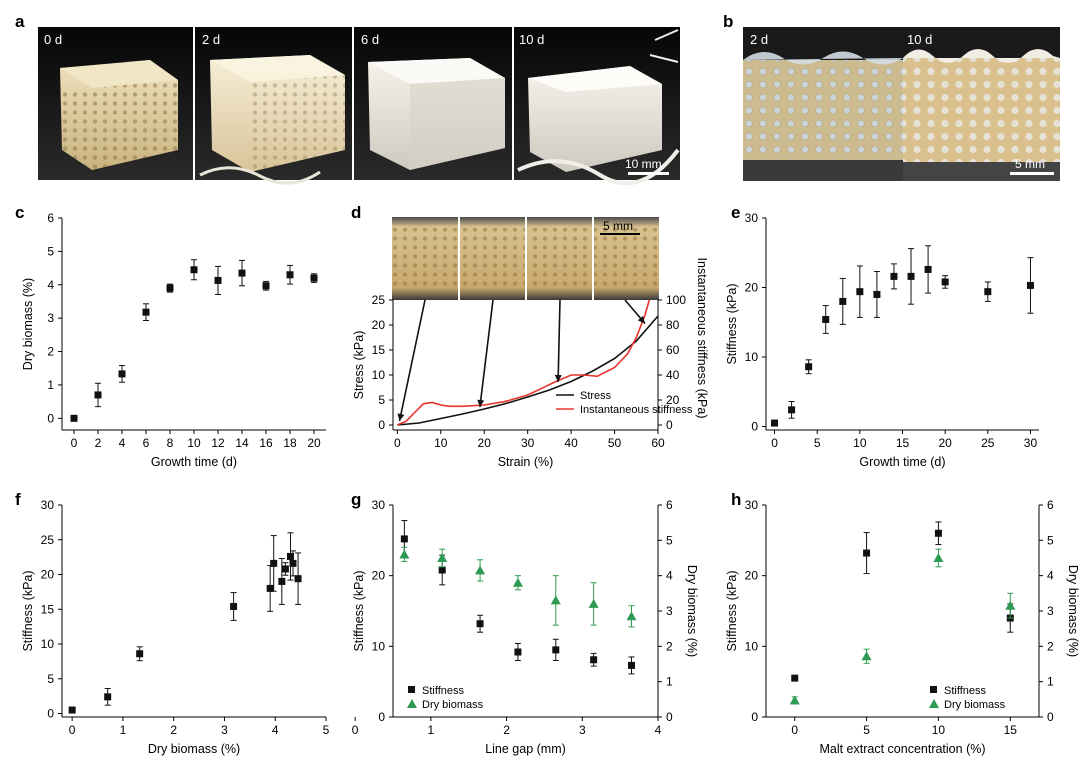 Image resolution: width=1080 pixels, height=765 pixels. I want to click on y2-tick-label: 3, so click(1050, 611).